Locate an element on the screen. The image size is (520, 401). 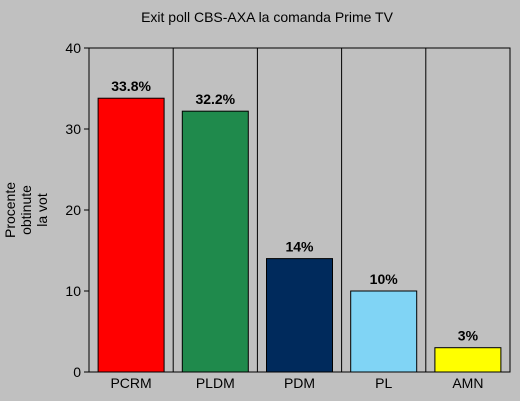
y-axis-title-line-3: la vot is located at coordinates (42, 210).